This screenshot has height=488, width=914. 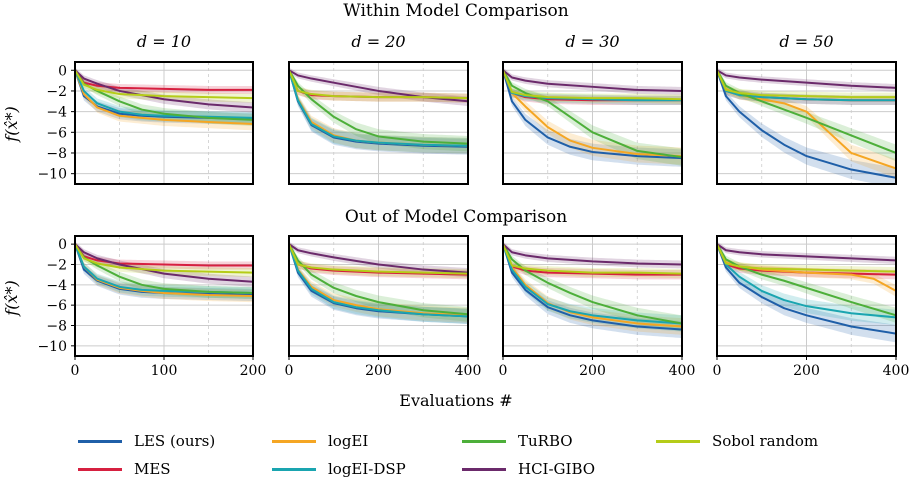 I want to click on row-title-within: Within Model Comparison, so click(x=456, y=11).